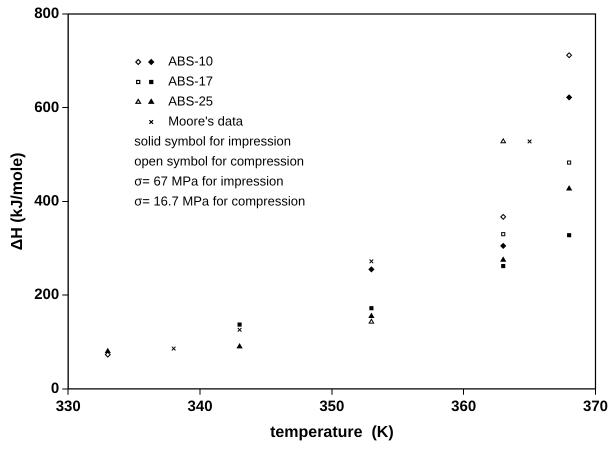 The height and width of the screenshot is (450, 611). Describe the element at coordinates (191, 81) in the screenshot. I see `legend-label: ABS-17` at that location.